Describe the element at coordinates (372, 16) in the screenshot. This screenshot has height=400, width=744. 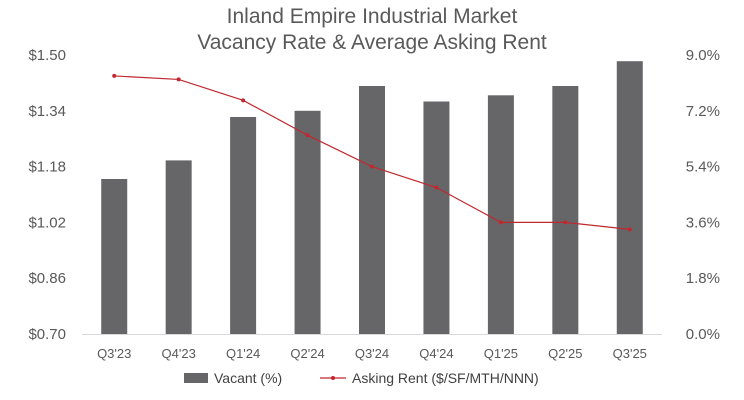
I see `chart-title-line-1: Inland Empire Industrial Market` at that location.